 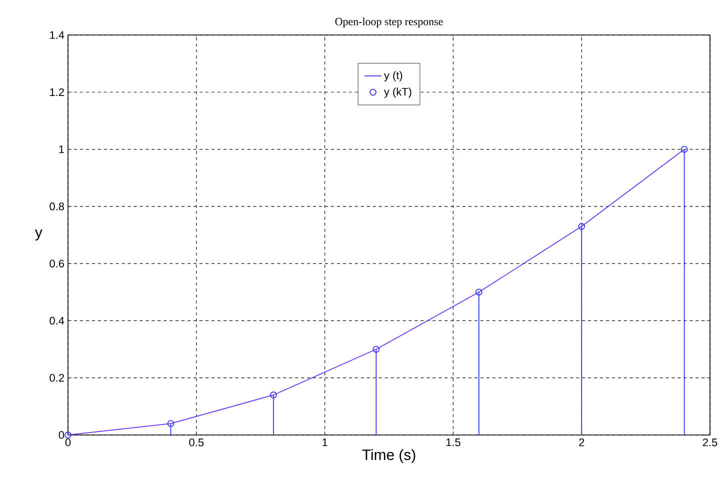 I want to click on legend-label: y (t), so click(x=393, y=76).